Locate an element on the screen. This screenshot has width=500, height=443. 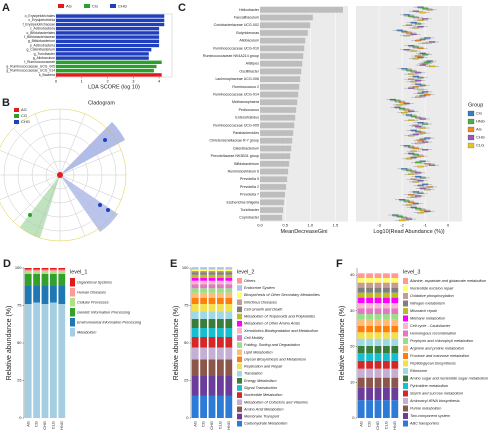
legend-label: Amino Acid Metabolism is located at coordinates (263, 409).